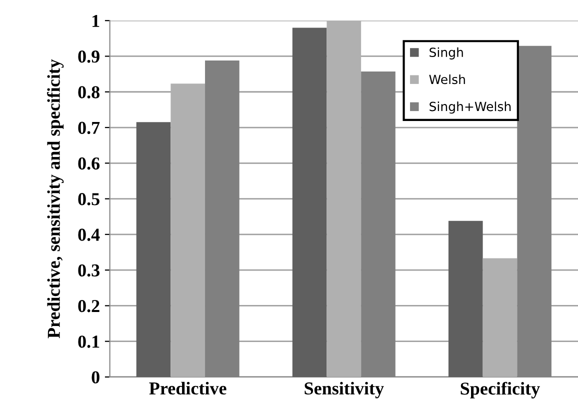  I want to click on y-tick-label: 0.1, so click(89, 342).